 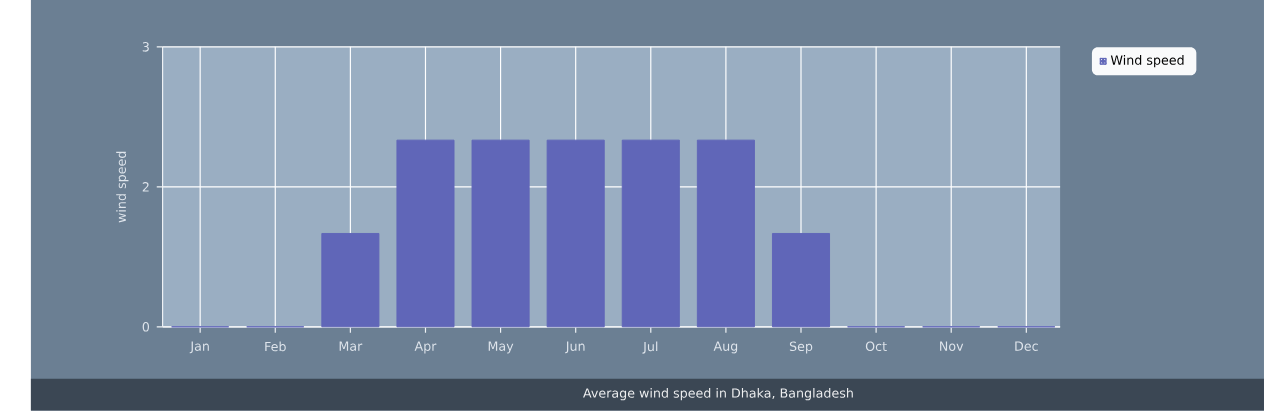 What do you see at coordinates (801, 347) in the screenshot?
I see `x-tick-label: Sep` at bounding box center [801, 347].